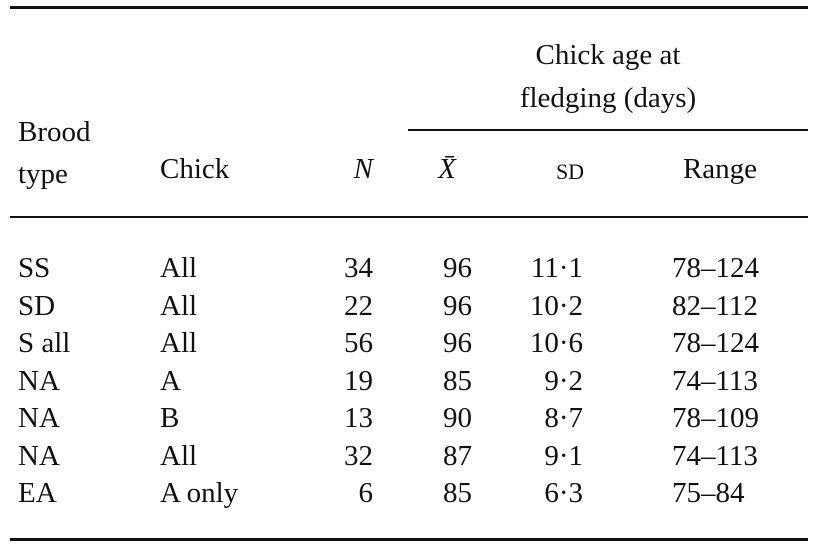 The width and height of the screenshot is (816, 545). I want to click on table-cell: 8·7, so click(563, 418).